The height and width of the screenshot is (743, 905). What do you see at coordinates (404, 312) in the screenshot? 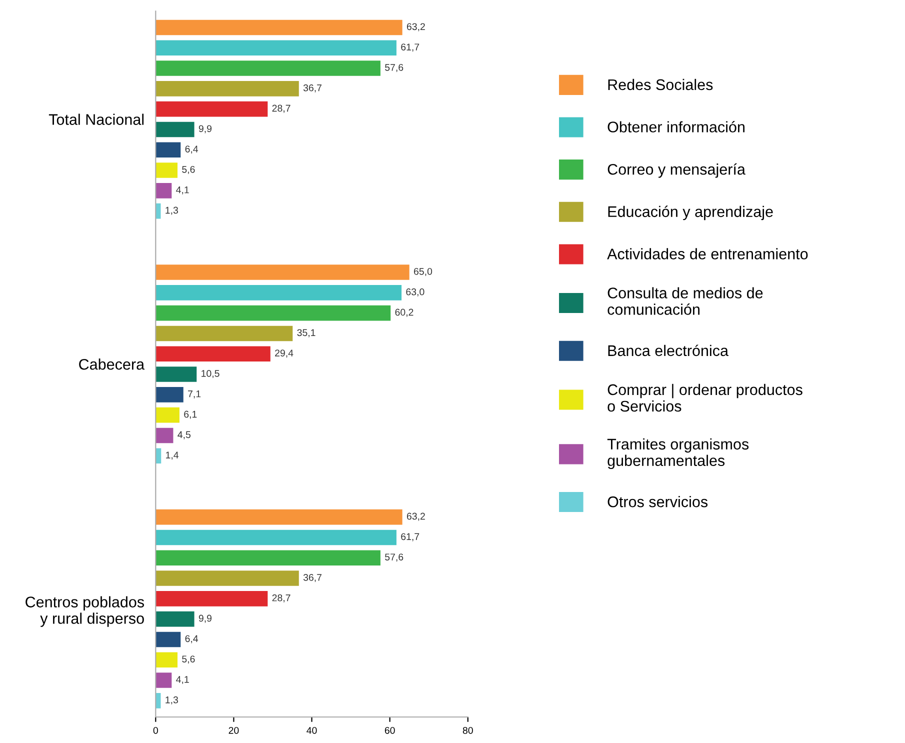
I see `data-label: 60,2` at bounding box center [404, 312].